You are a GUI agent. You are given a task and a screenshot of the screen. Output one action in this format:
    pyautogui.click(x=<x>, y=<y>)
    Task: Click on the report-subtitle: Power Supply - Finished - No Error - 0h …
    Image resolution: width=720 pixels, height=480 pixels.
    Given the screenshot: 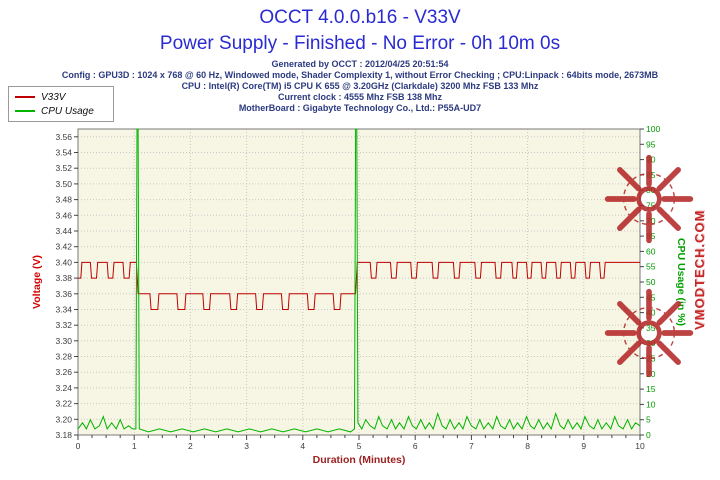 What is the action you would take?
    pyautogui.click(x=360, y=43)
    